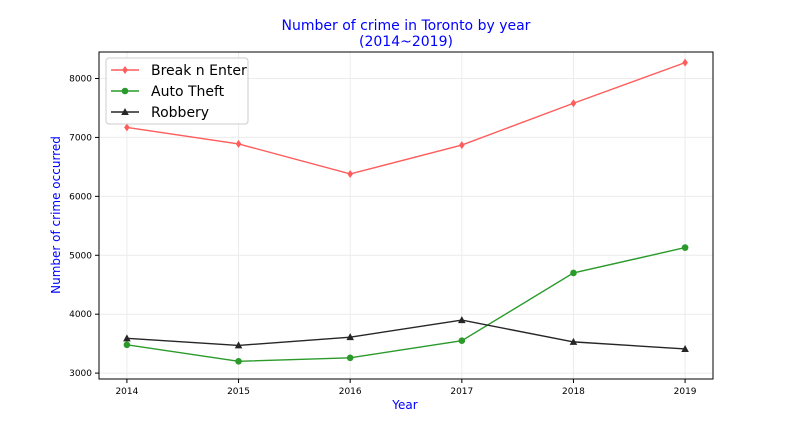 This screenshot has width=792, height=436. I want to click on legend-marker-auto-theft, so click(125, 91).